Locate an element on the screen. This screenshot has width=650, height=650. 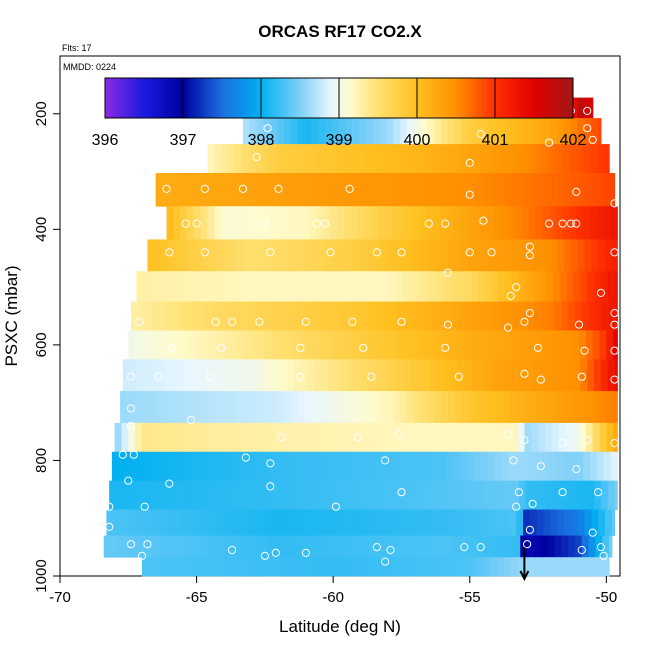
x-axis: -70 -65 -60 -55 -50 is located at coordinates (333, 591).